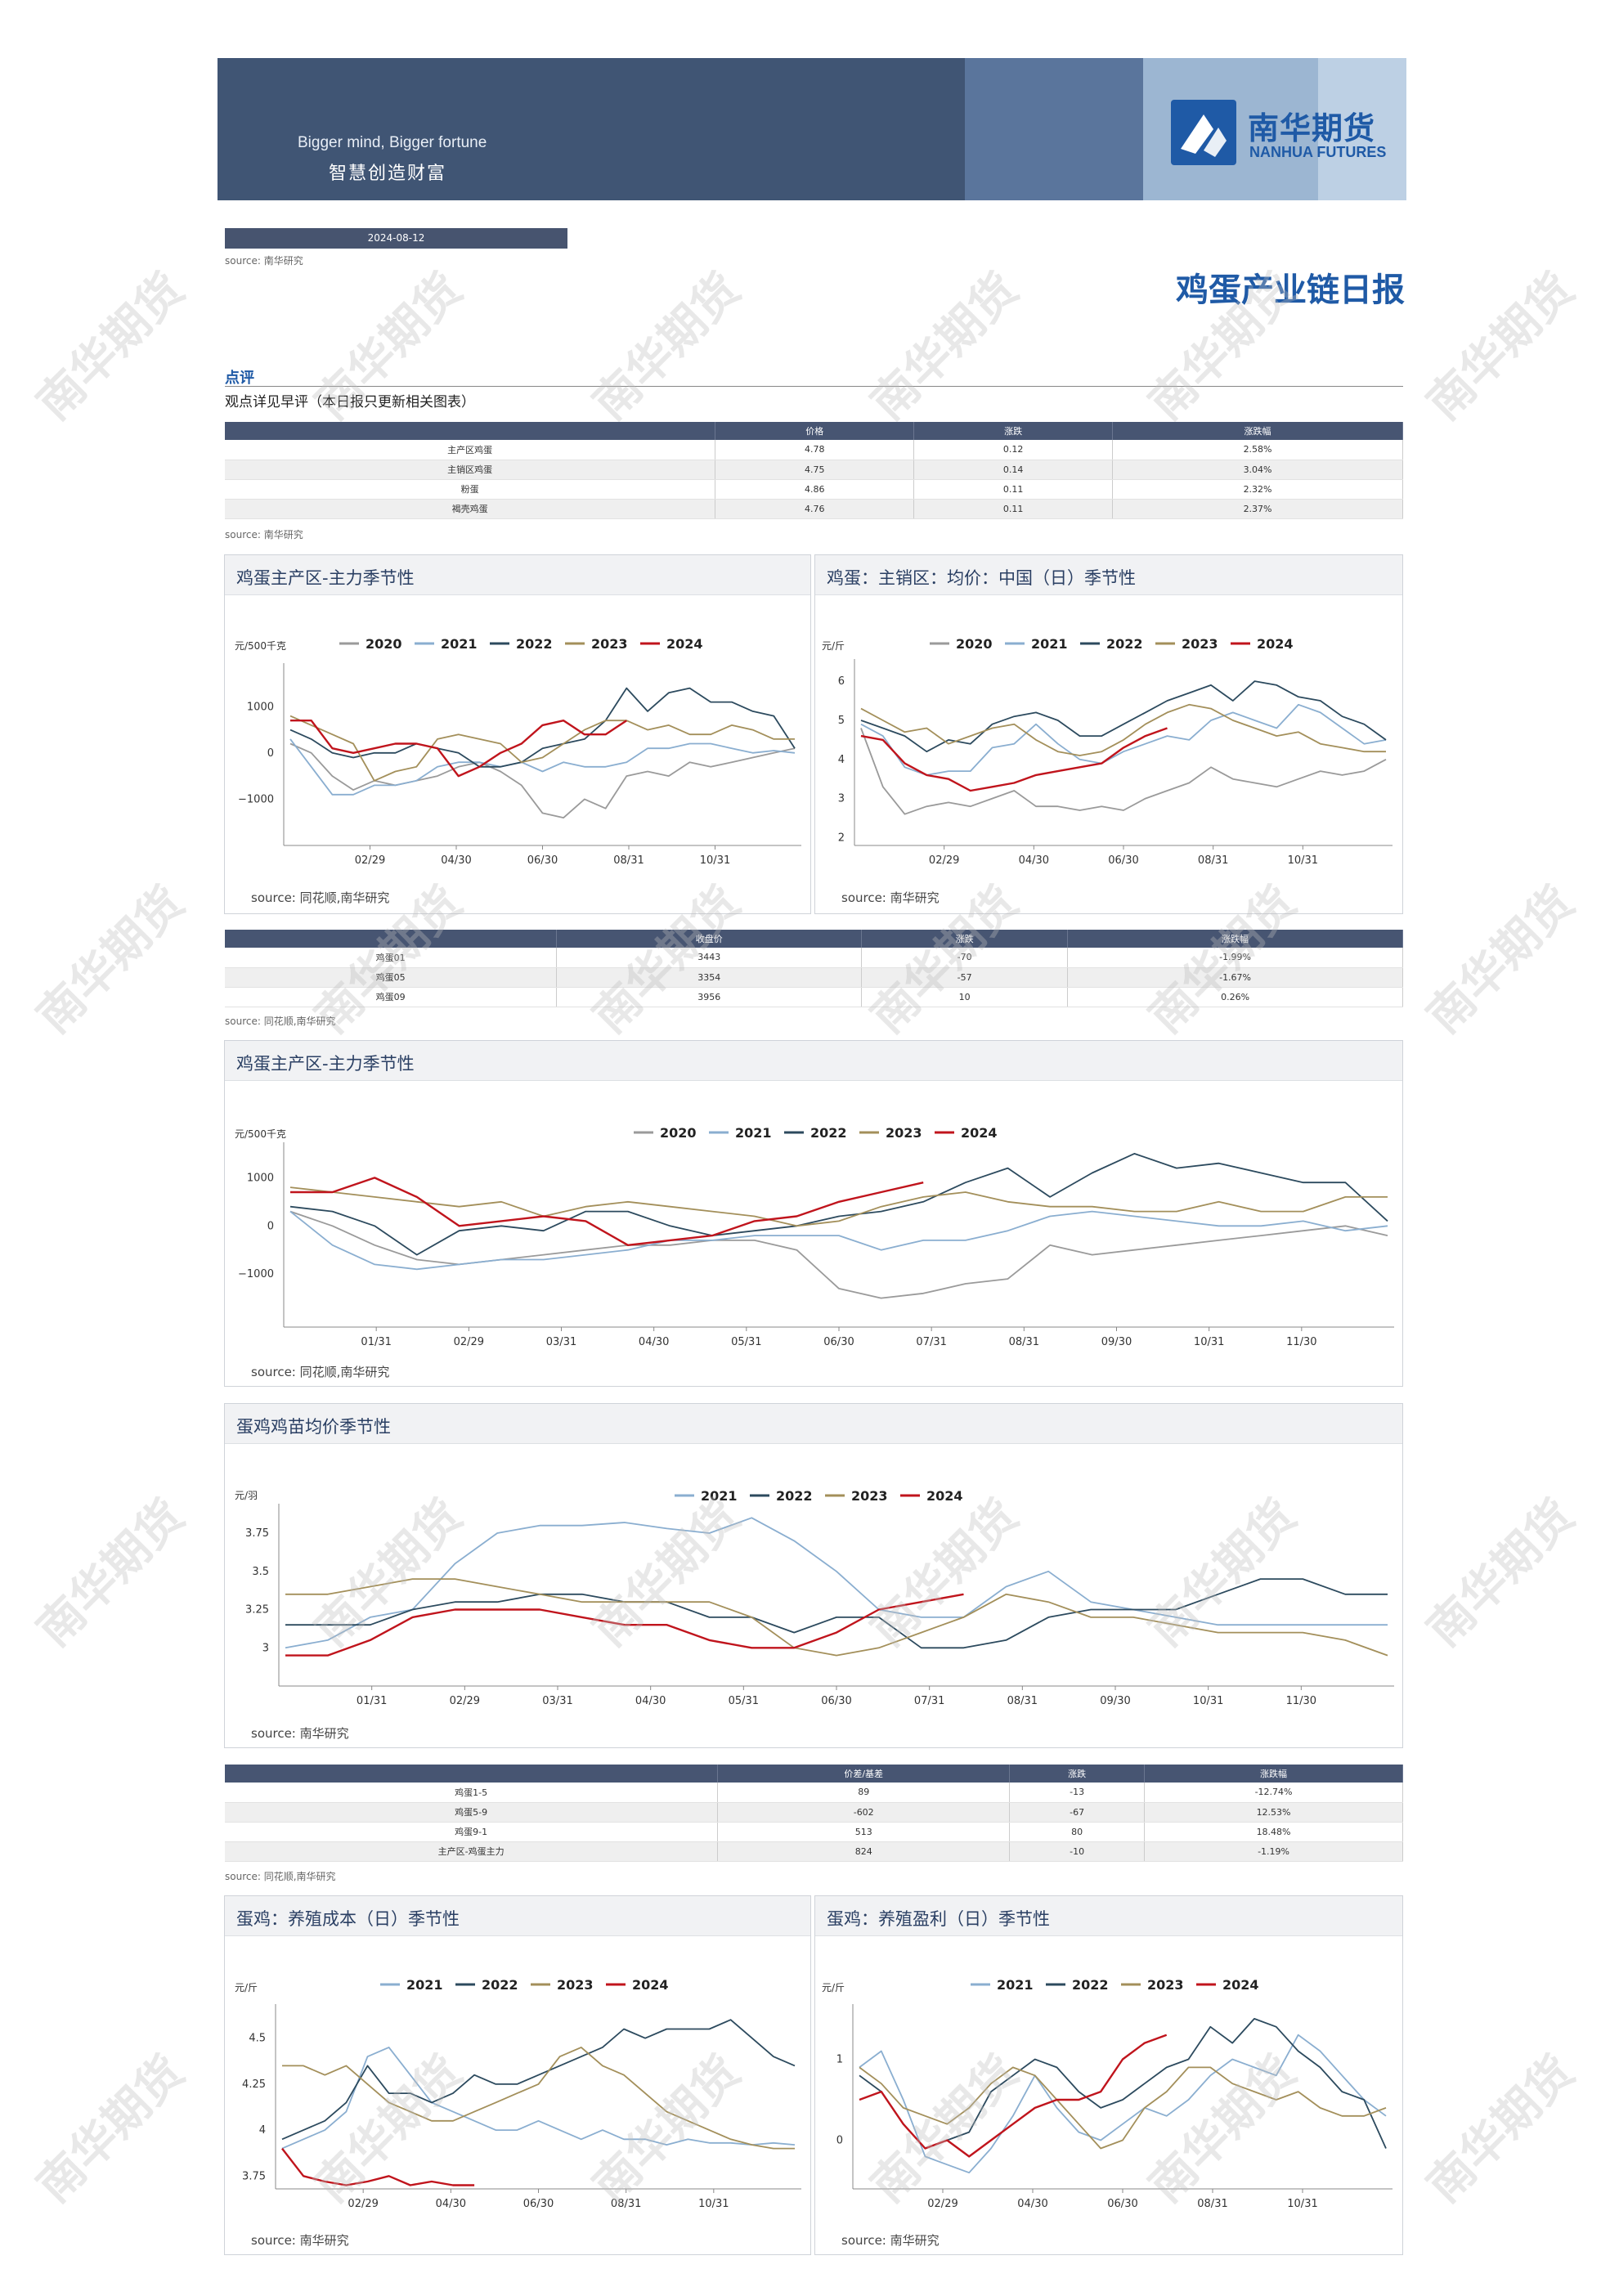 Image resolution: width=1619 pixels, height=2296 pixels. I want to click on table-cell: 褐壳鸡蛋, so click(470, 509).